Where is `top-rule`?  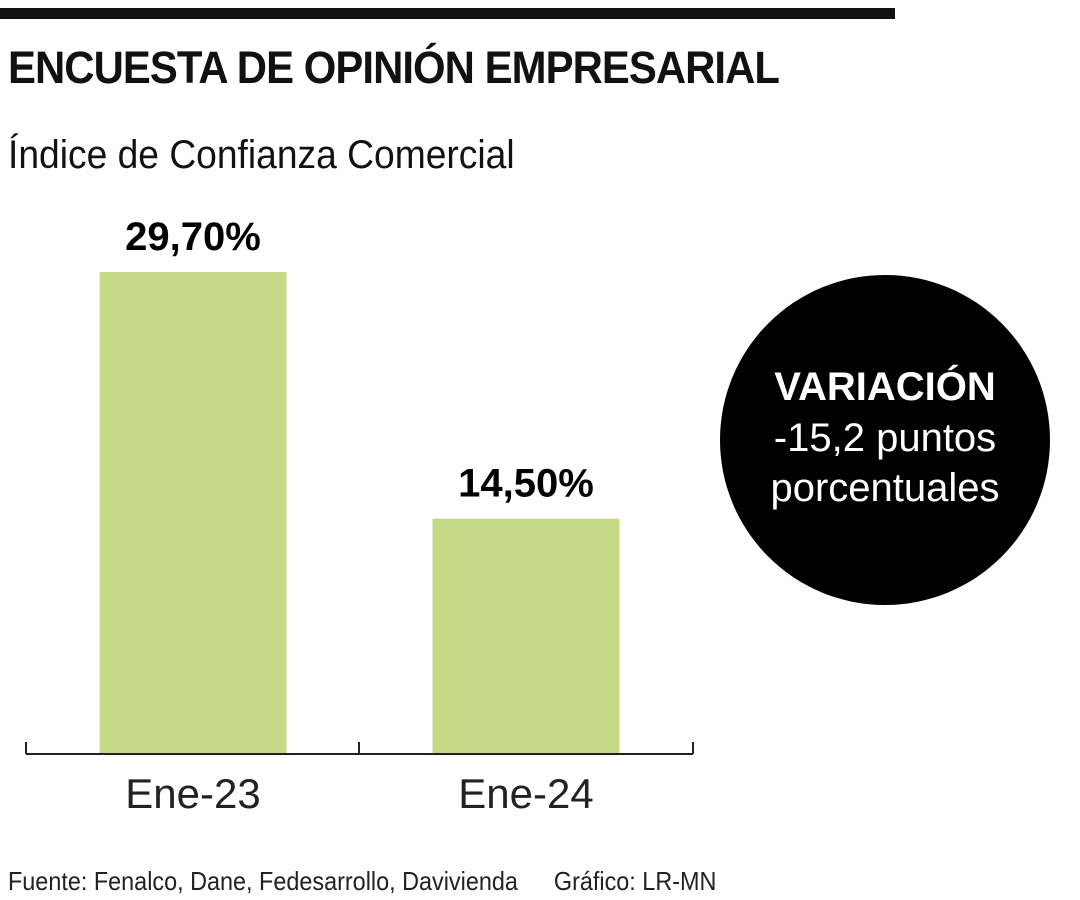
top-rule is located at coordinates (447, 13).